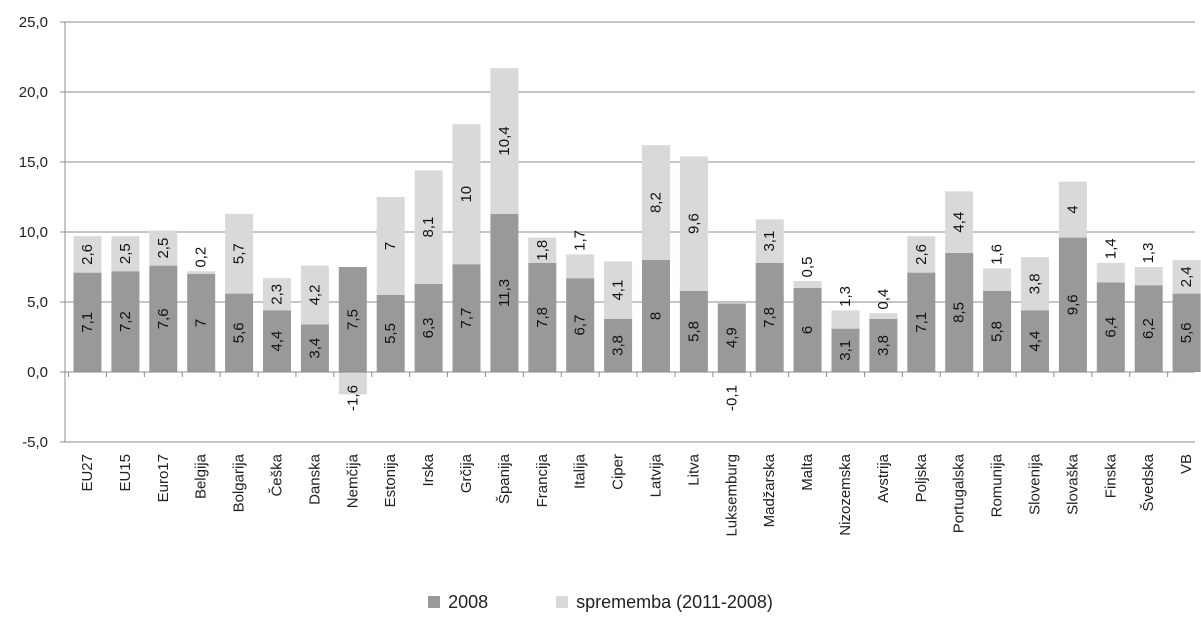 Image resolution: width=1201 pixels, height=617 pixels. I want to click on data-label: 11,3, so click(504, 293).